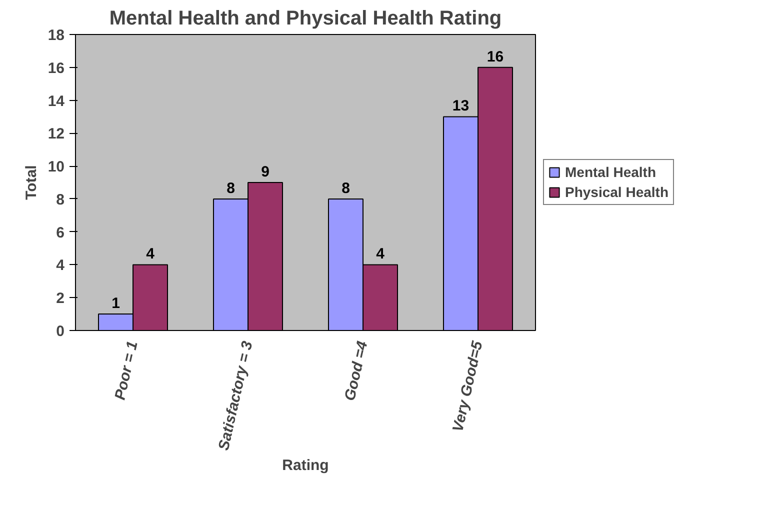 This screenshot has width=768, height=517. Describe the element at coordinates (60, 233) in the screenshot. I see `y-tick-label: 6` at that location.